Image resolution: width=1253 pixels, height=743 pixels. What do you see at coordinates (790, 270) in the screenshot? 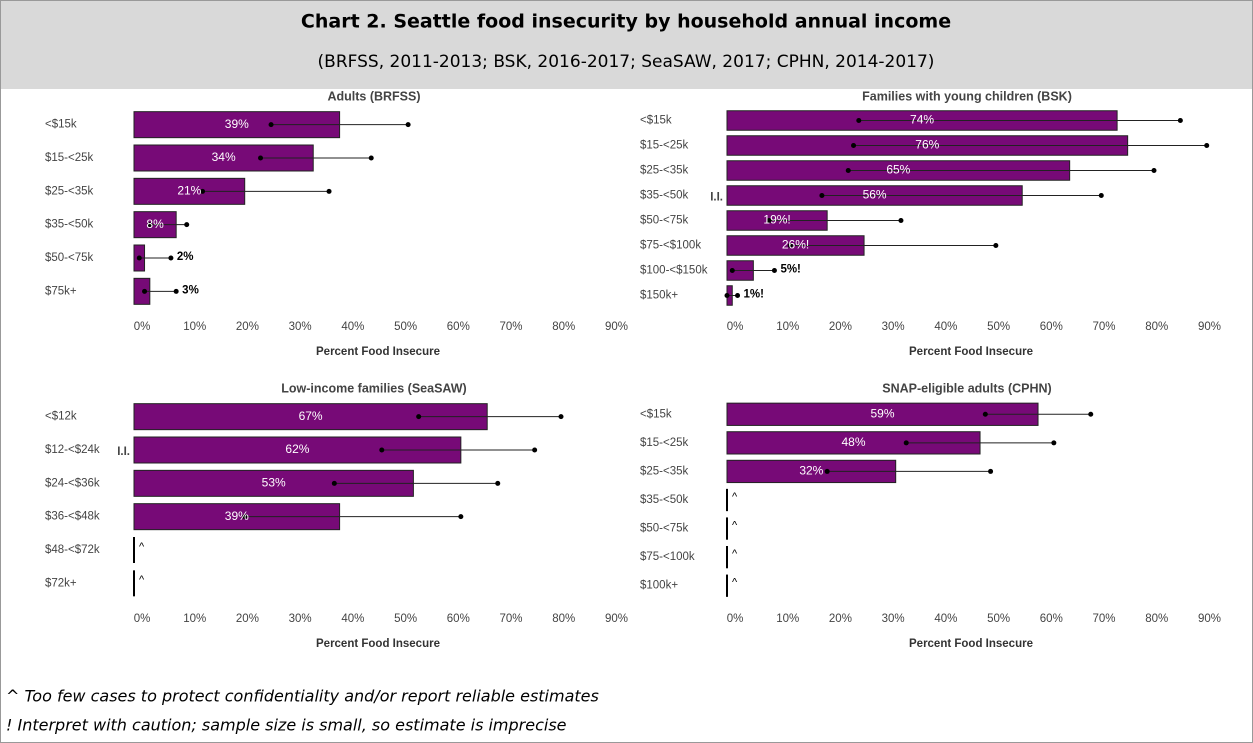
I see `value-label: 5%!` at bounding box center [790, 270].